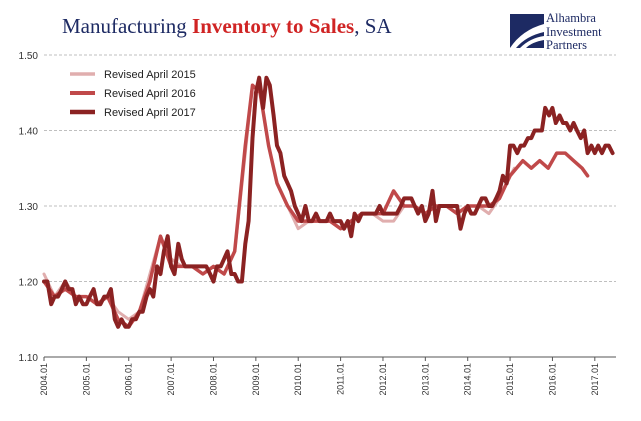  What do you see at coordinates (150, 94) in the screenshot?
I see `legend-label: Revised April 2016` at bounding box center [150, 94].